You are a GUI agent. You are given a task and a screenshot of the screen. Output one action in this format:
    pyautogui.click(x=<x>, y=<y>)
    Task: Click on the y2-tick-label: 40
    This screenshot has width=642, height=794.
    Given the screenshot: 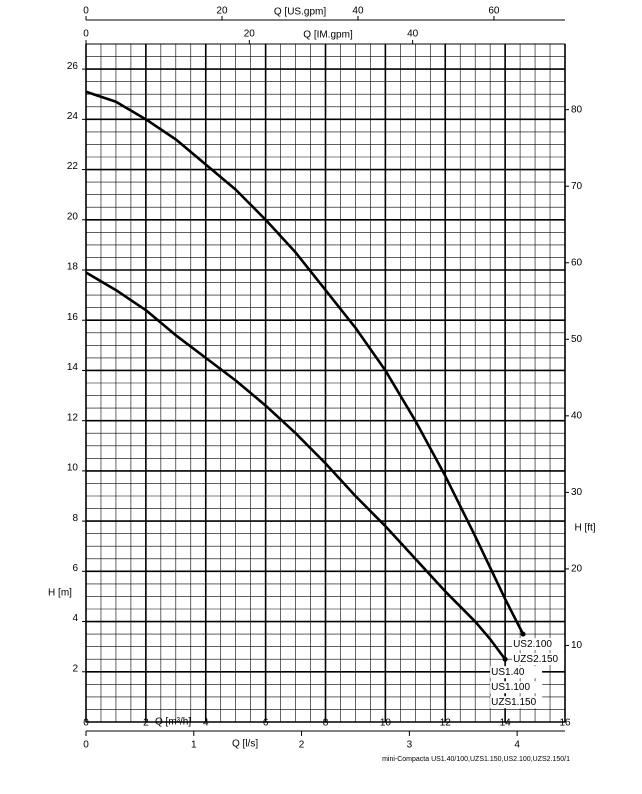 What is the action you would take?
    pyautogui.click(x=577, y=415)
    